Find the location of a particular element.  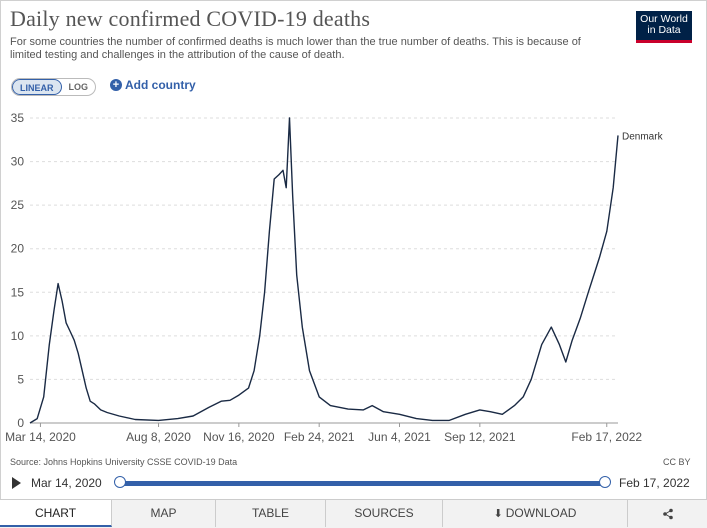

timeline-start-label: Mar 14, 2020 is located at coordinates (66, 483).